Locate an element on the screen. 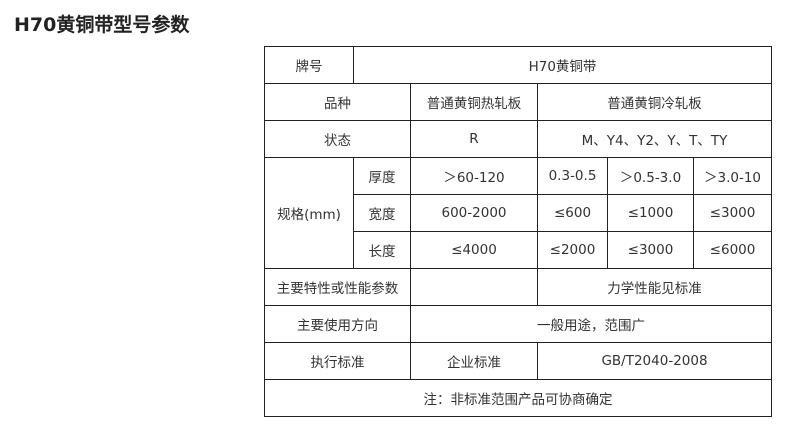 The image size is (794, 433). page-title: H70黄铜带型号参数 is located at coordinates (102, 25).